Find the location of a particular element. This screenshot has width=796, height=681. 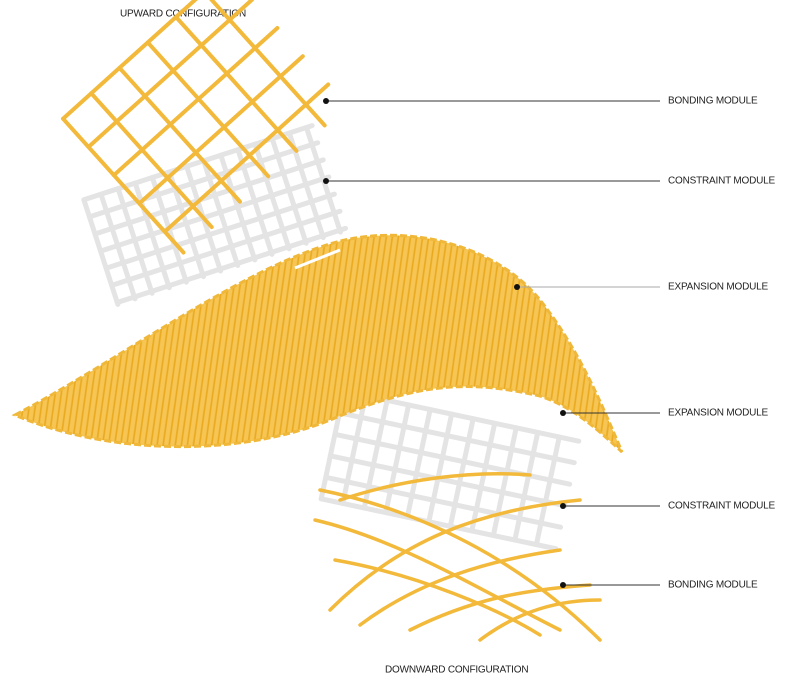

expansion-edge is located at coordinates (317, 259).